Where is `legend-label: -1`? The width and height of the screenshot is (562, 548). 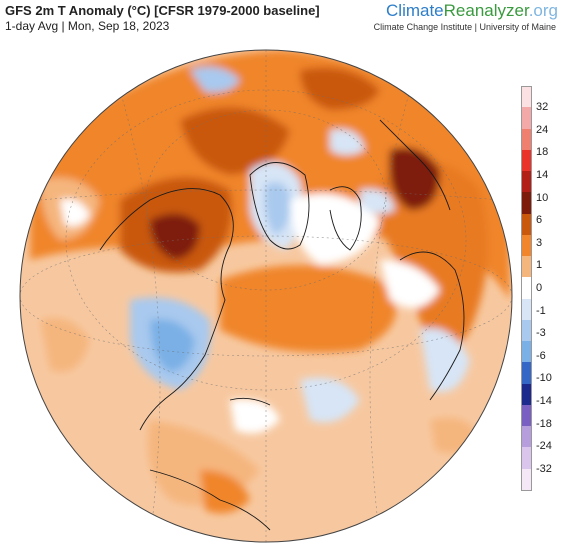 legend-label: -1 is located at coordinates (541, 310).